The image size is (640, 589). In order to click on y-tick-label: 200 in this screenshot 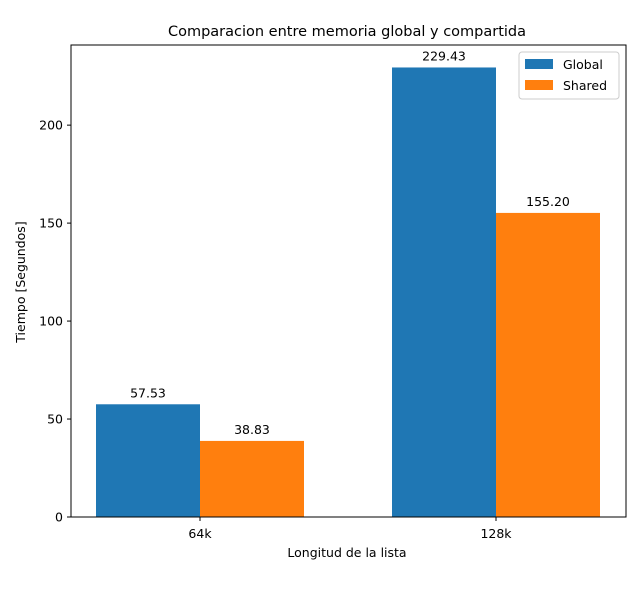, I will do `click(51, 125)`.